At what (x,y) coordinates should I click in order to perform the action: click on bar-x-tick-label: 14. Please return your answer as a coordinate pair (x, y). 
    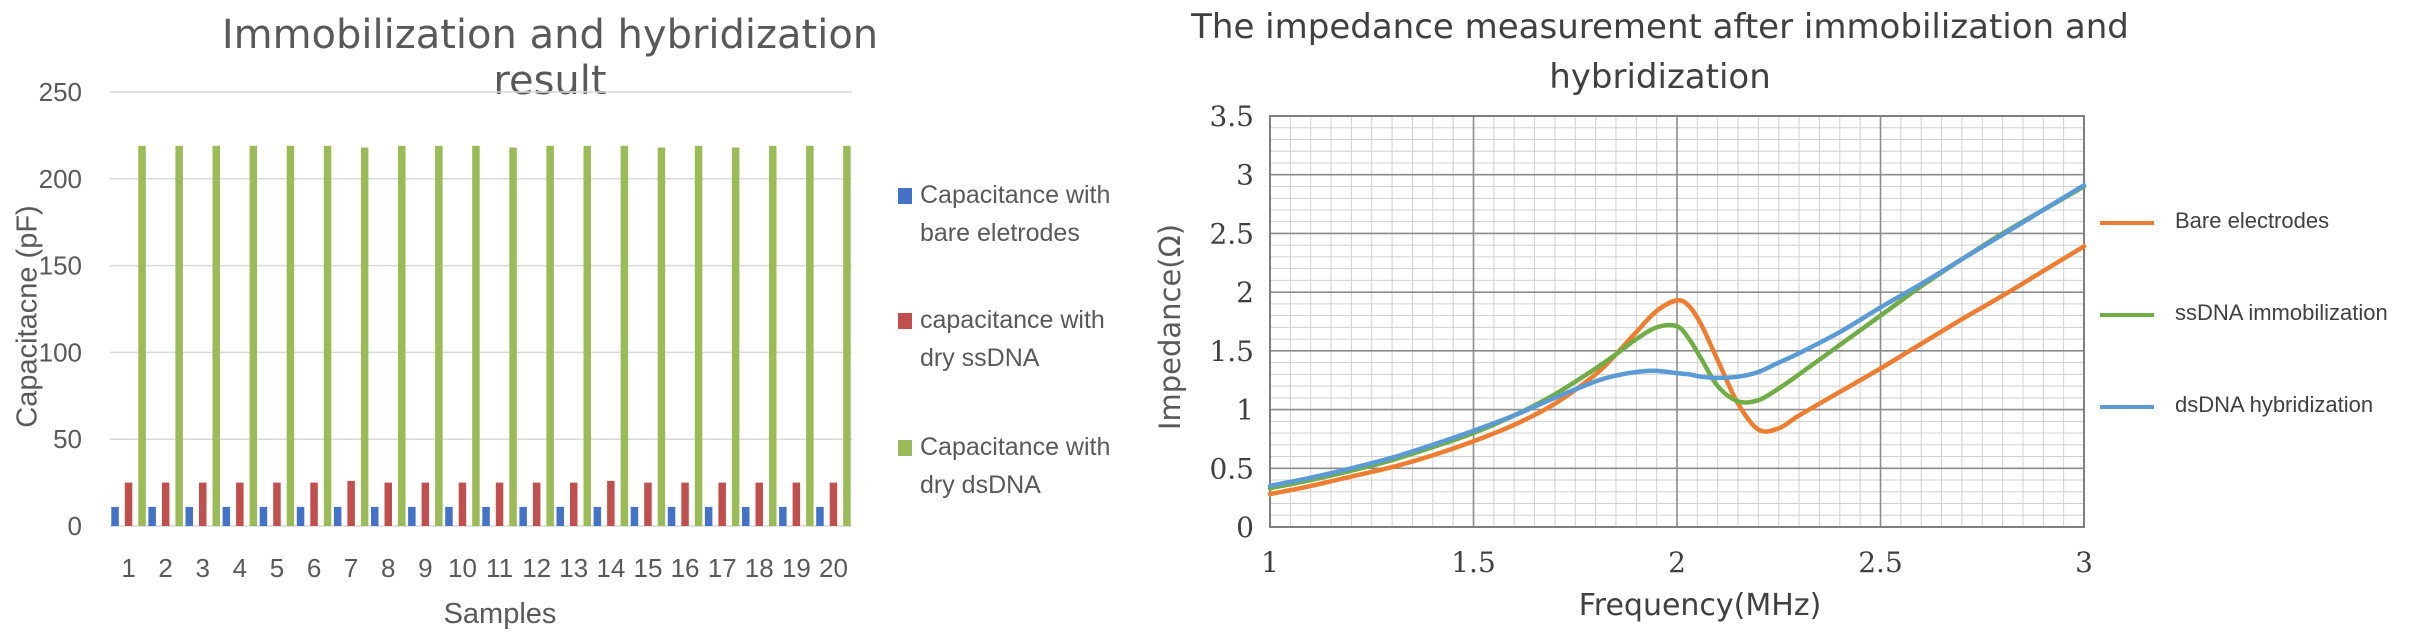
    Looking at the image, I should click on (610, 568).